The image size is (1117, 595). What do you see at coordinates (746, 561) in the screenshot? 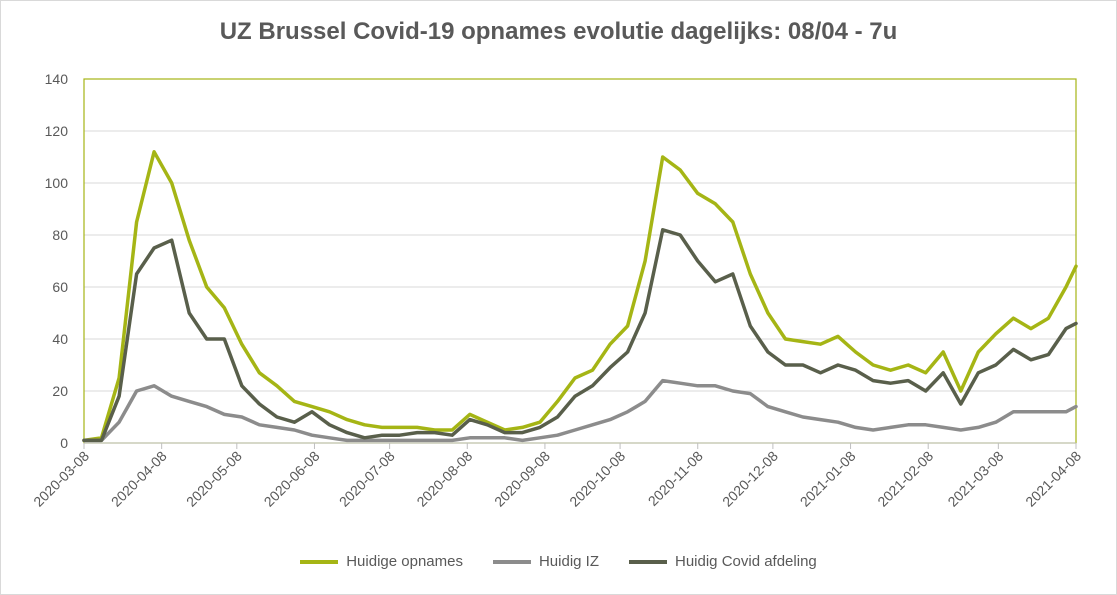
I see `legend-label: Huidig Covid afdeling` at bounding box center [746, 561].